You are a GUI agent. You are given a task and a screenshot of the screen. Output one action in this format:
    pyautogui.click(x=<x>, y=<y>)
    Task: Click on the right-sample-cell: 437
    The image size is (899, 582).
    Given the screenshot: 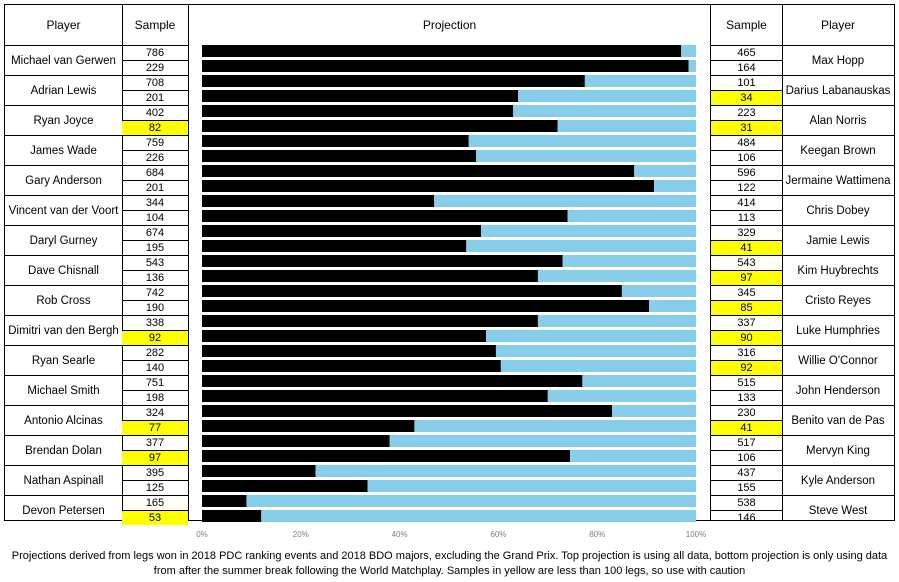 What is the action you would take?
    pyautogui.click(x=746, y=472)
    